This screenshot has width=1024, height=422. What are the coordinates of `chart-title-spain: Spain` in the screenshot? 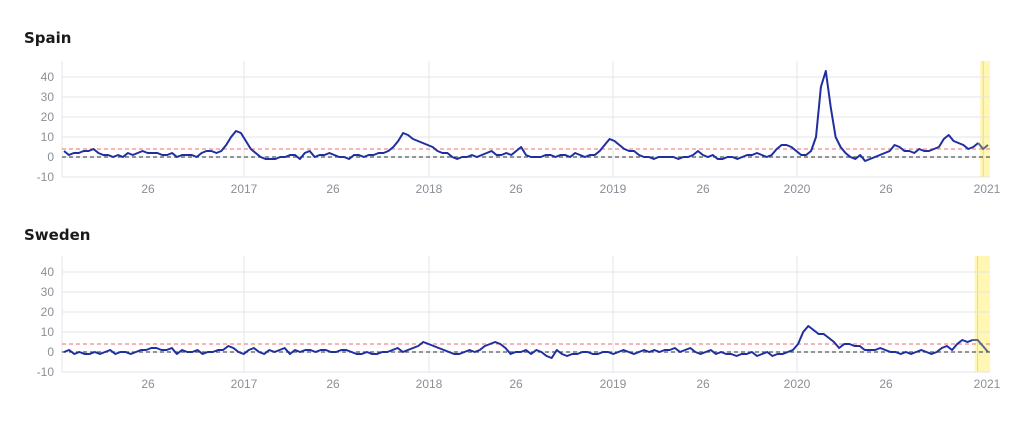 It's located at (48, 38).